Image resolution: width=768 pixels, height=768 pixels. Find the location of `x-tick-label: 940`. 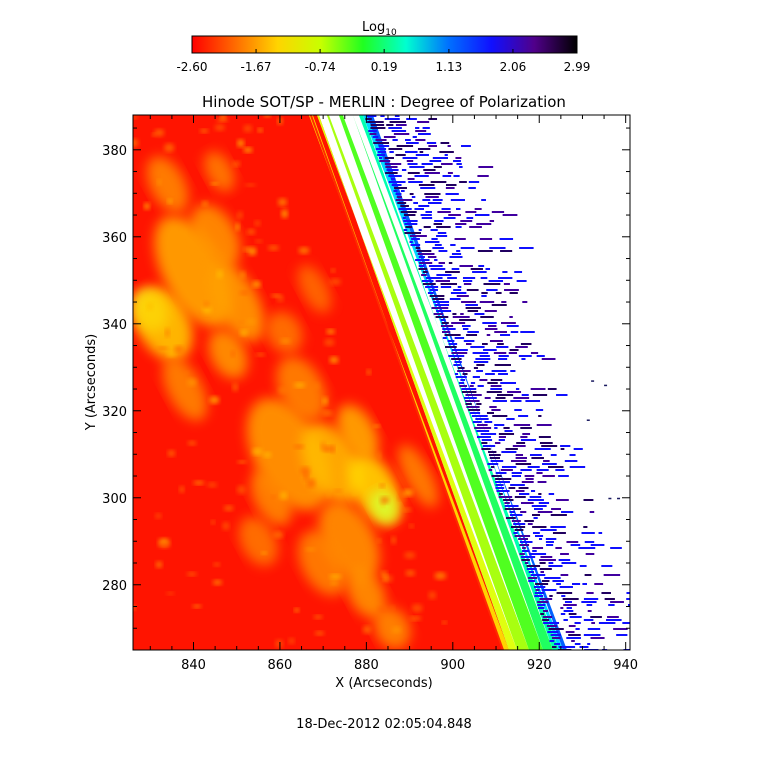

x-tick-label: 940 is located at coordinates (625, 665).